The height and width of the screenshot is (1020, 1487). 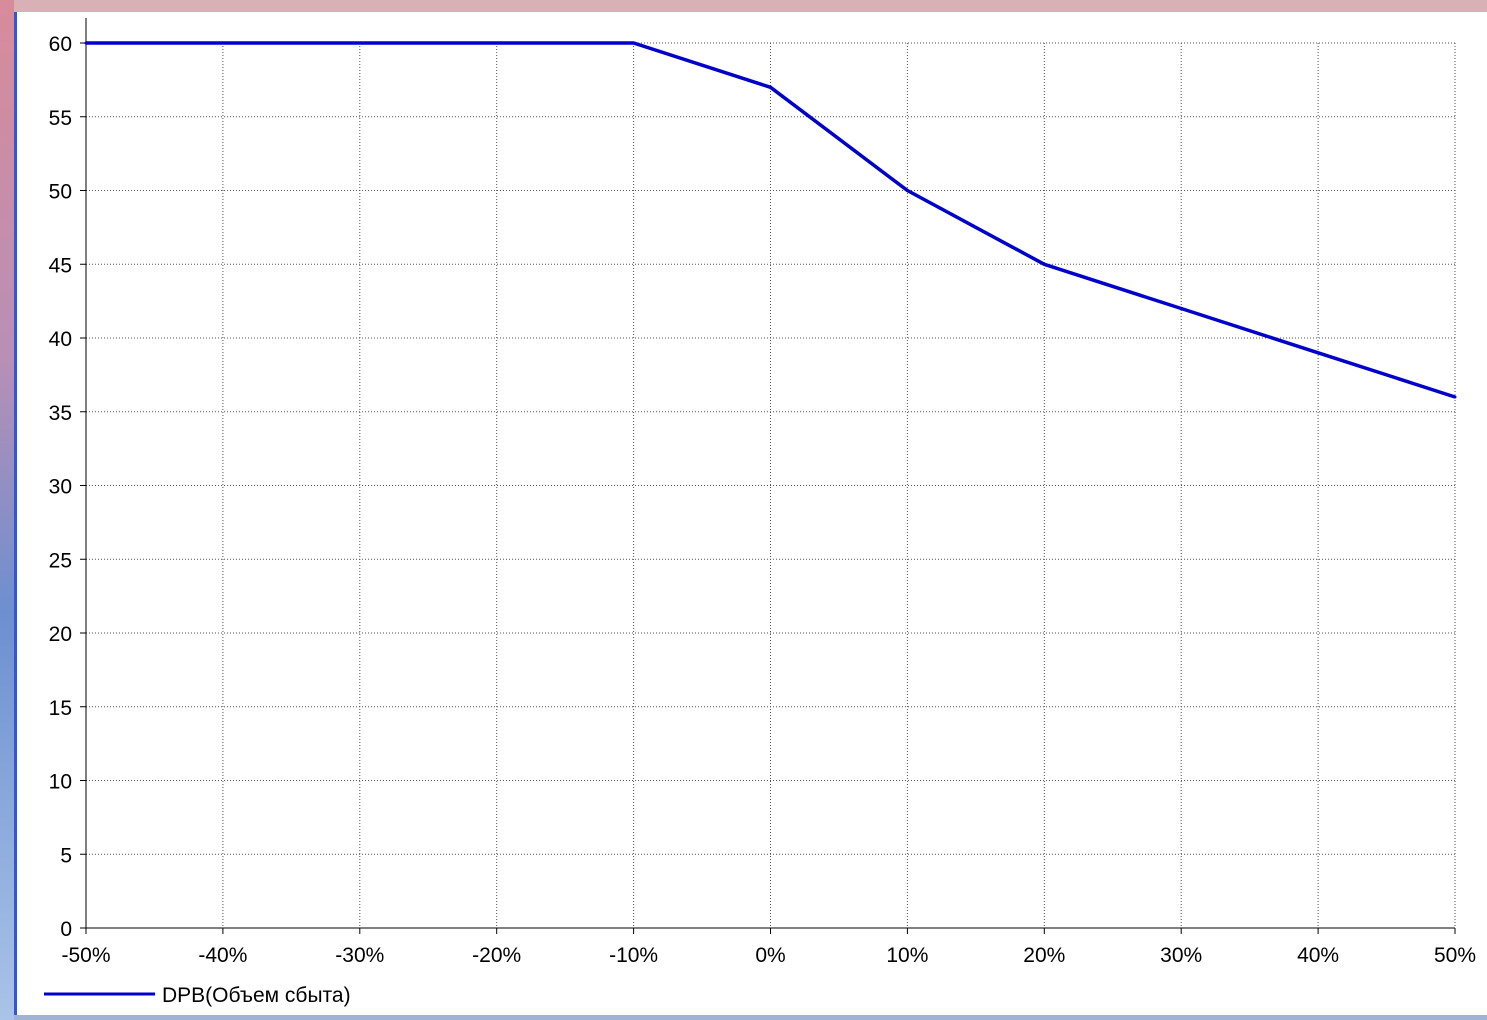 I want to click on x-tick-label: -10%, so click(x=633, y=955).